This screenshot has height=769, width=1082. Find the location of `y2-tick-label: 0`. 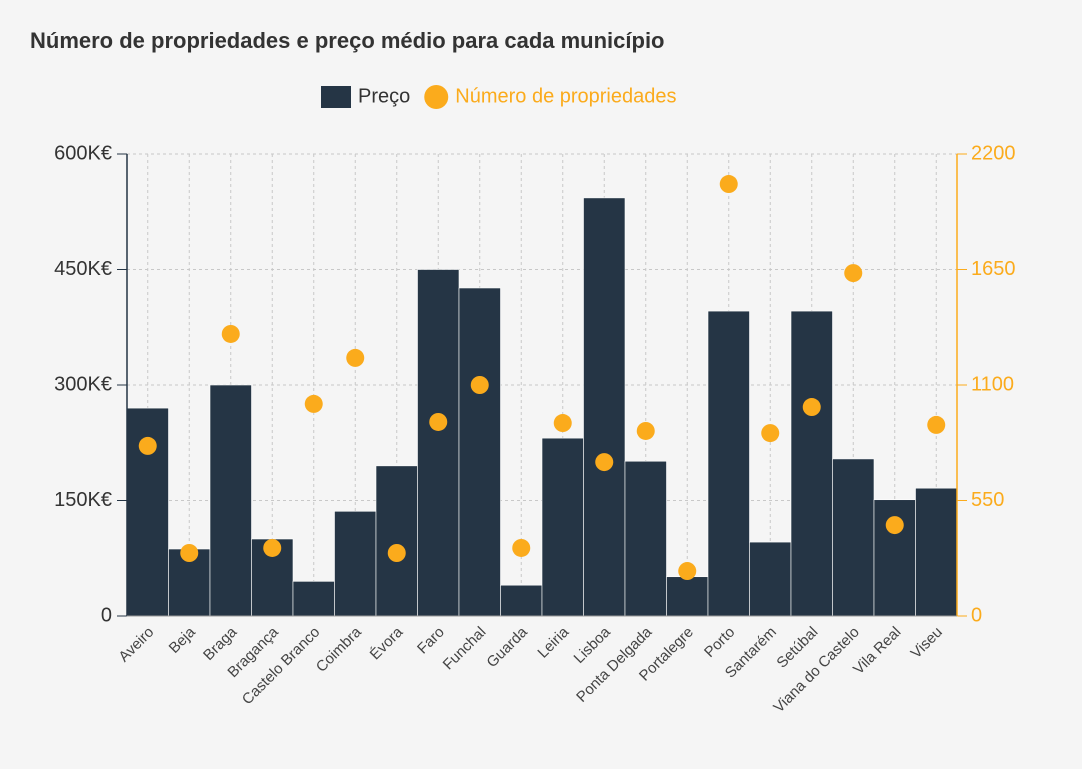

y2-tick-label: 0 is located at coordinates (976, 615).